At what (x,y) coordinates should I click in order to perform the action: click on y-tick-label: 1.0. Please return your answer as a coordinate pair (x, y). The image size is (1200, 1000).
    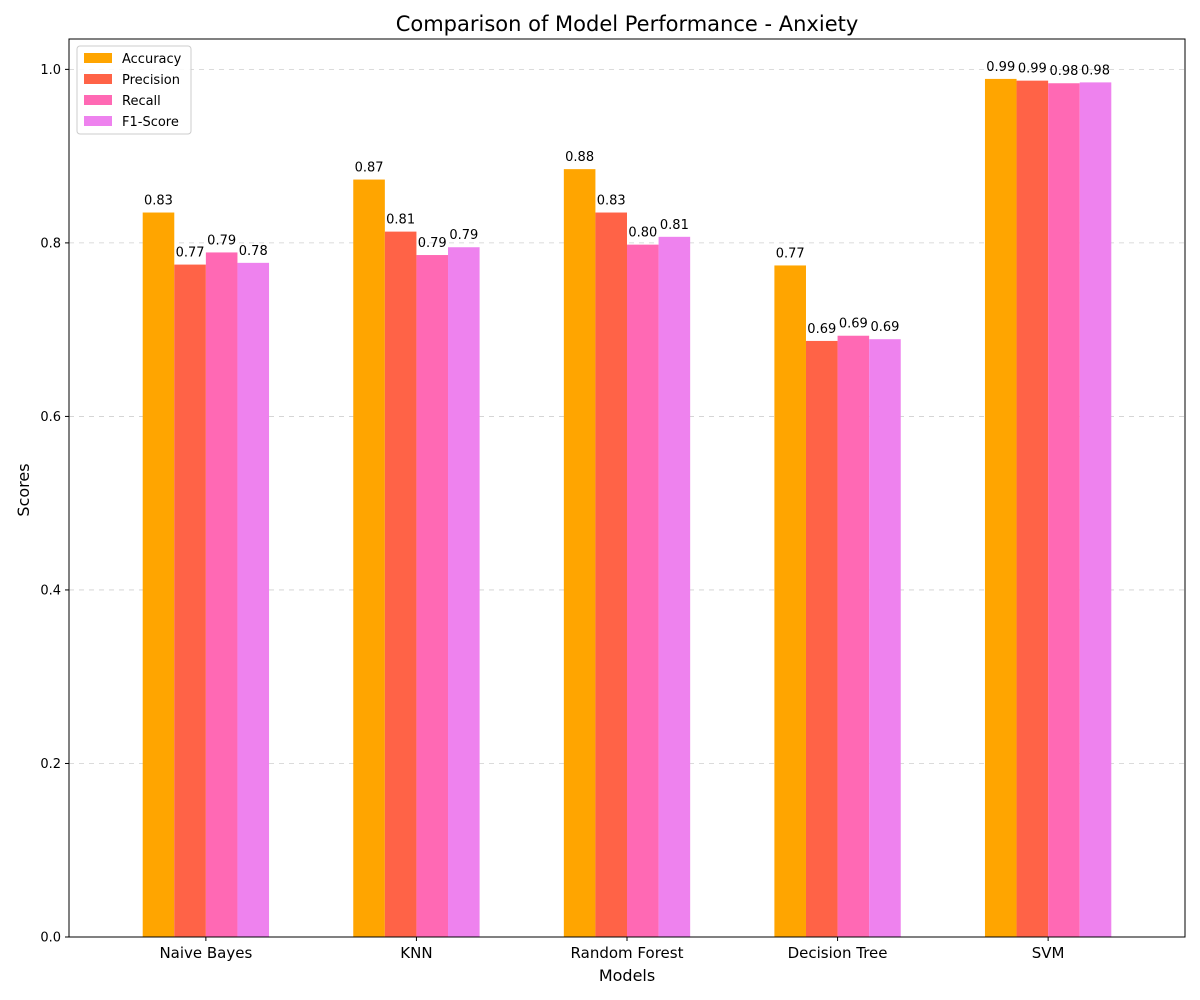
    Looking at the image, I should click on (50, 70).